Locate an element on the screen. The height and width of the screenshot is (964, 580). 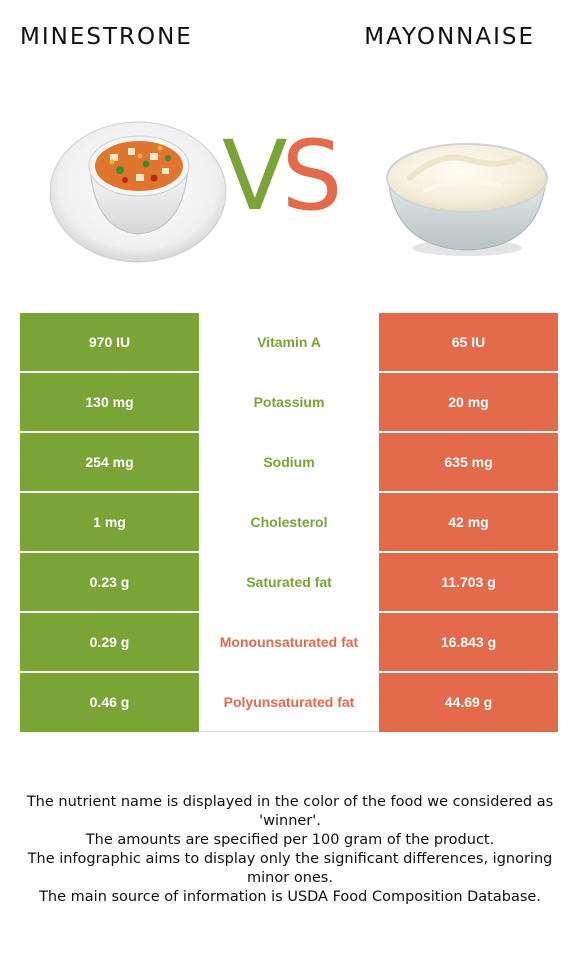
nutrient-name: Potassium is located at coordinates (289, 402).